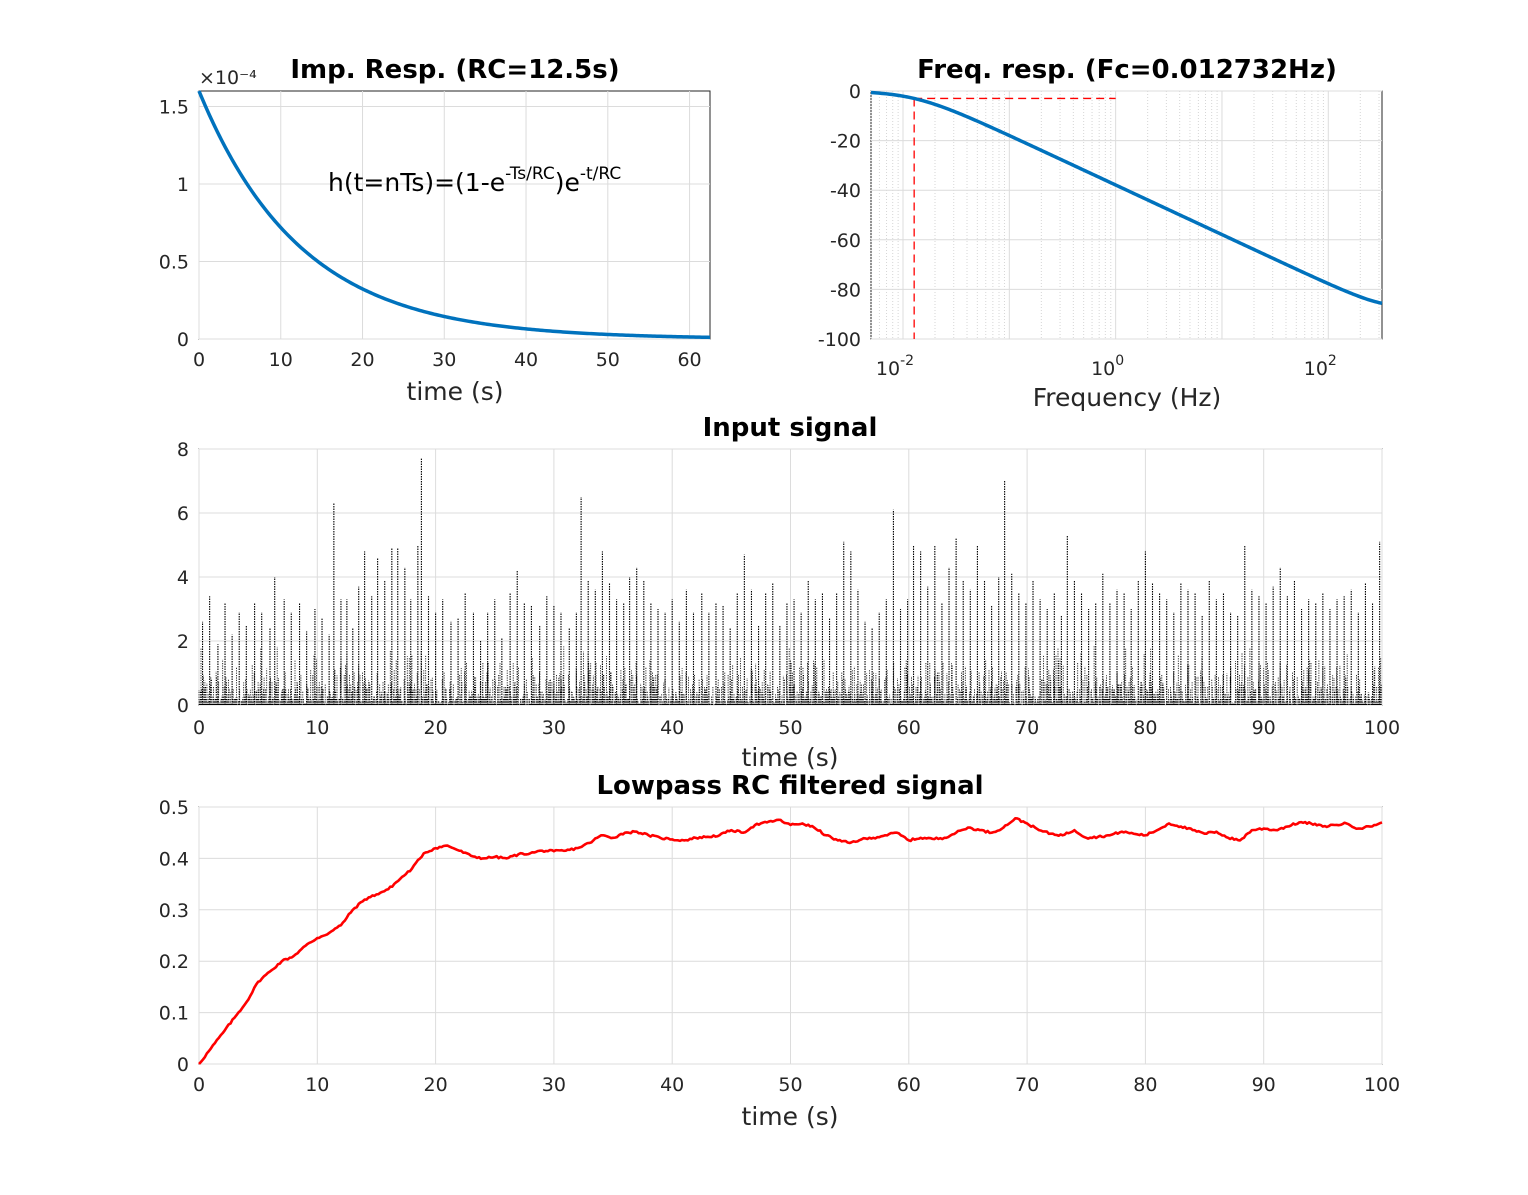 Image resolution: width=1528 pixels, height=1195 pixels. Describe the element at coordinates (845, 191) in the screenshot. I see `y-tick-label: -40` at that location.